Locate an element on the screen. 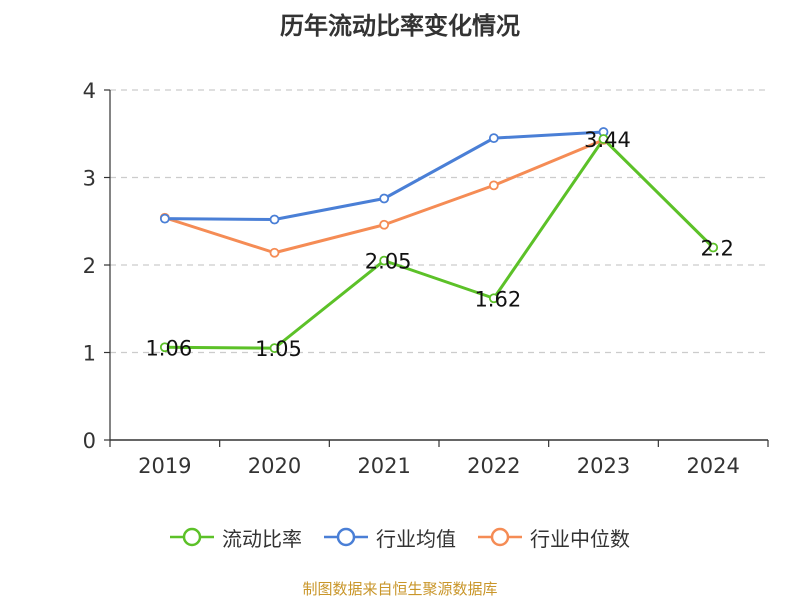 This screenshot has height=600, width=800. legend-label-industry-median: 行业中位数 is located at coordinates (580, 538).